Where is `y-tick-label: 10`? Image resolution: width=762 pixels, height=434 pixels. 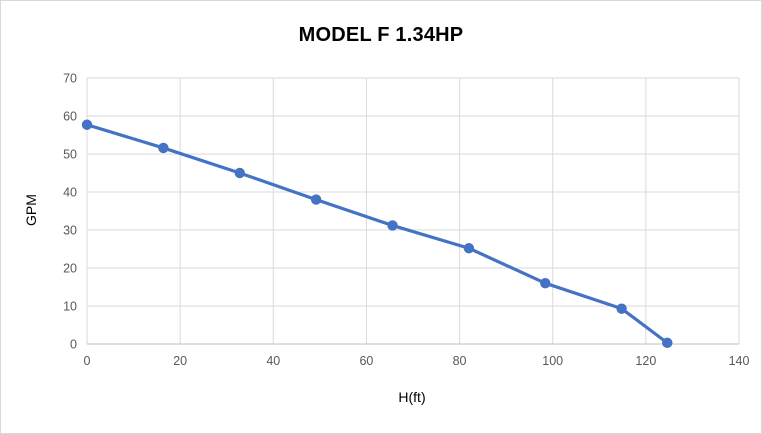
y-tick-label: 10 is located at coordinates (70, 307).